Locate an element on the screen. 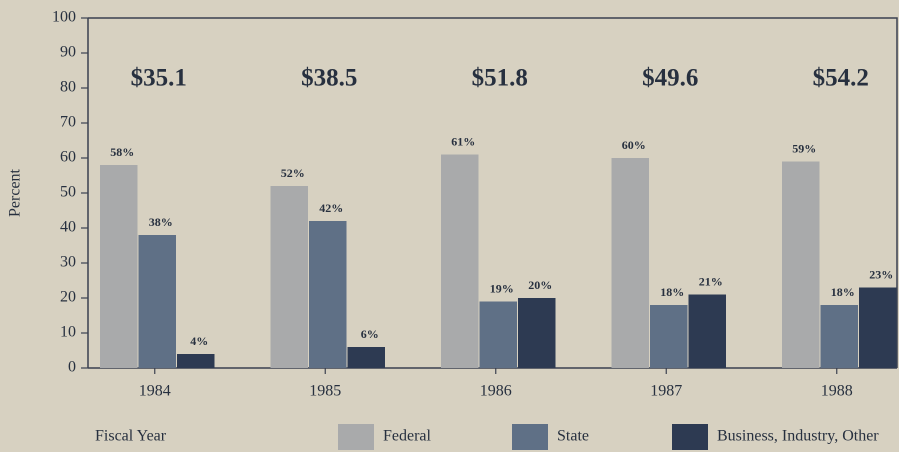 This screenshot has height=452, width=899. y-tick-label: 90 is located at coordinates (68, 52).